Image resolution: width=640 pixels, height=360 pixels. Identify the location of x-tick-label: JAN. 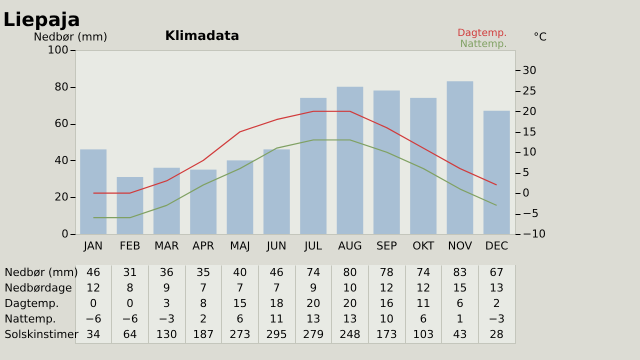
(92, 246).